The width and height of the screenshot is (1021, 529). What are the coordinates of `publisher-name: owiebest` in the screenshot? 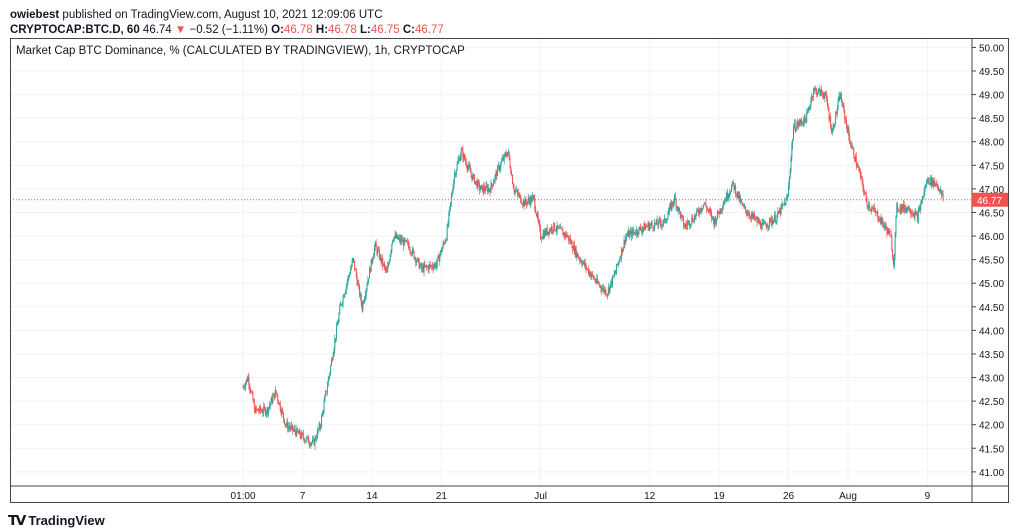 It's located at (35, 15).